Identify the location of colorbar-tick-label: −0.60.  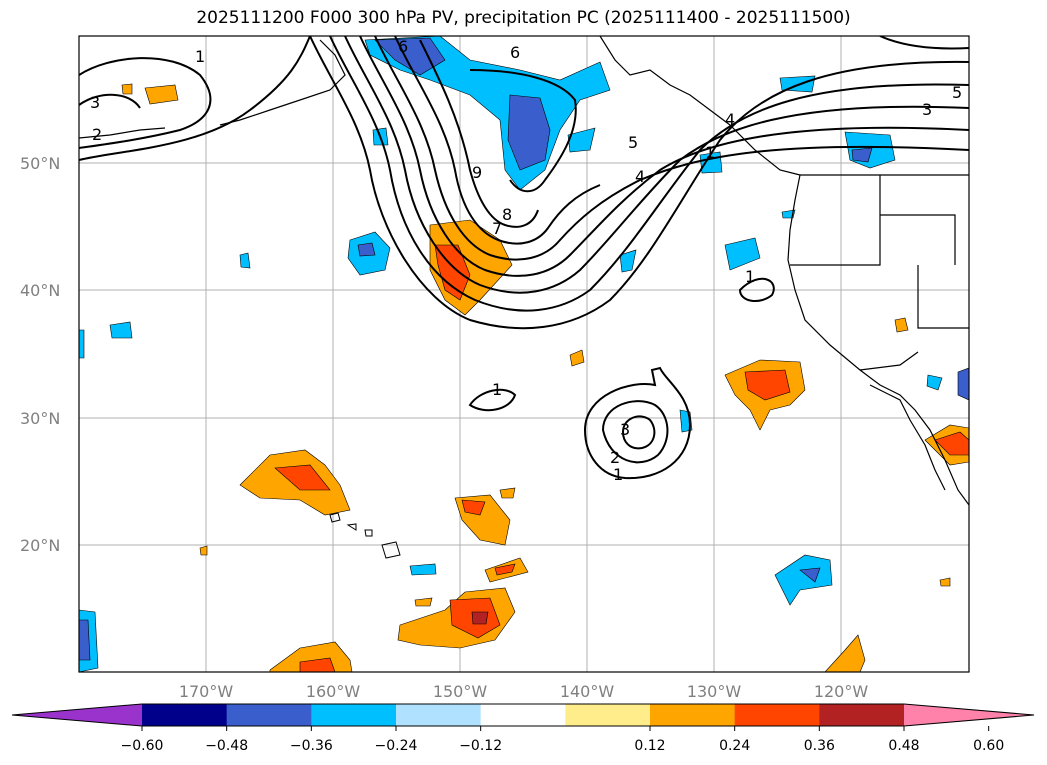
(142, 746).